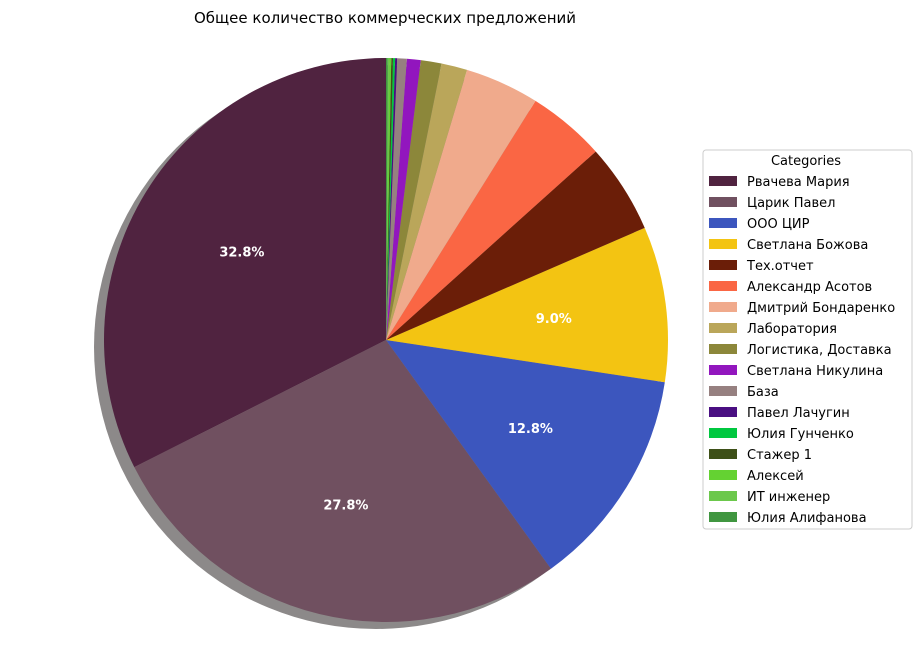 The image size is (921, 660). Describe the element at coordinates (806, 161) in the screenshot. I see `legend-title: Categories` at that location.